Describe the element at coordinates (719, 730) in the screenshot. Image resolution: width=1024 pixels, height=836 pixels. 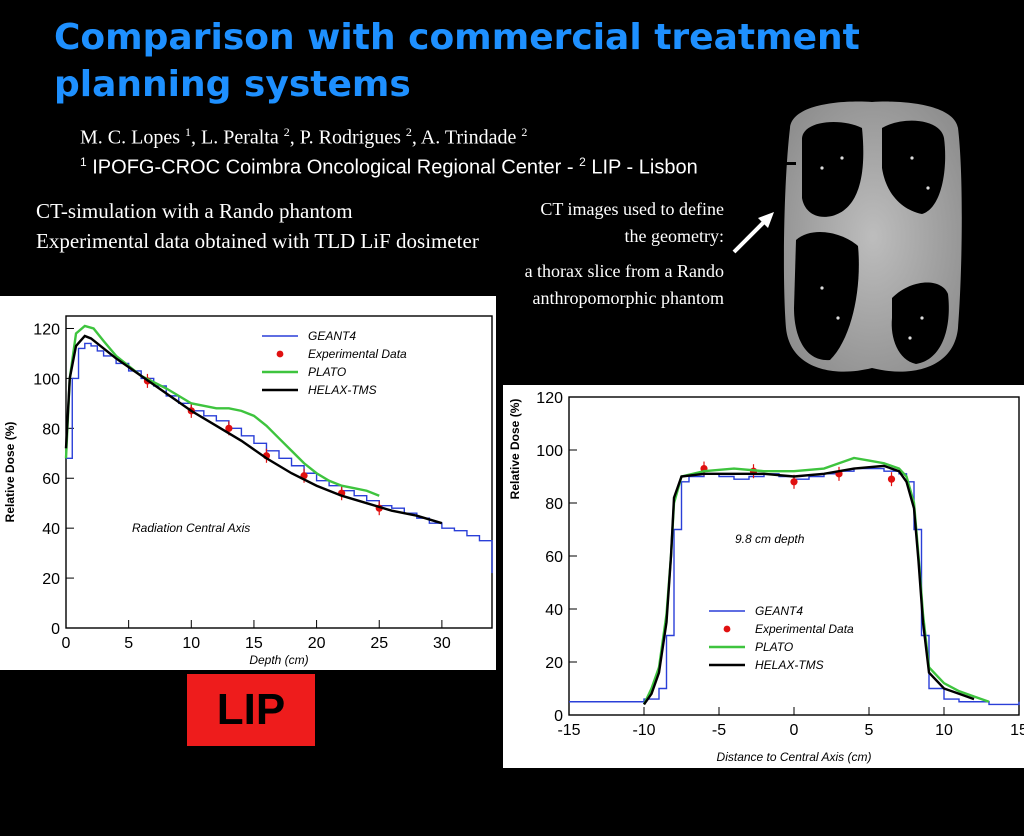
I see `x-tick-label: -5` at that location.